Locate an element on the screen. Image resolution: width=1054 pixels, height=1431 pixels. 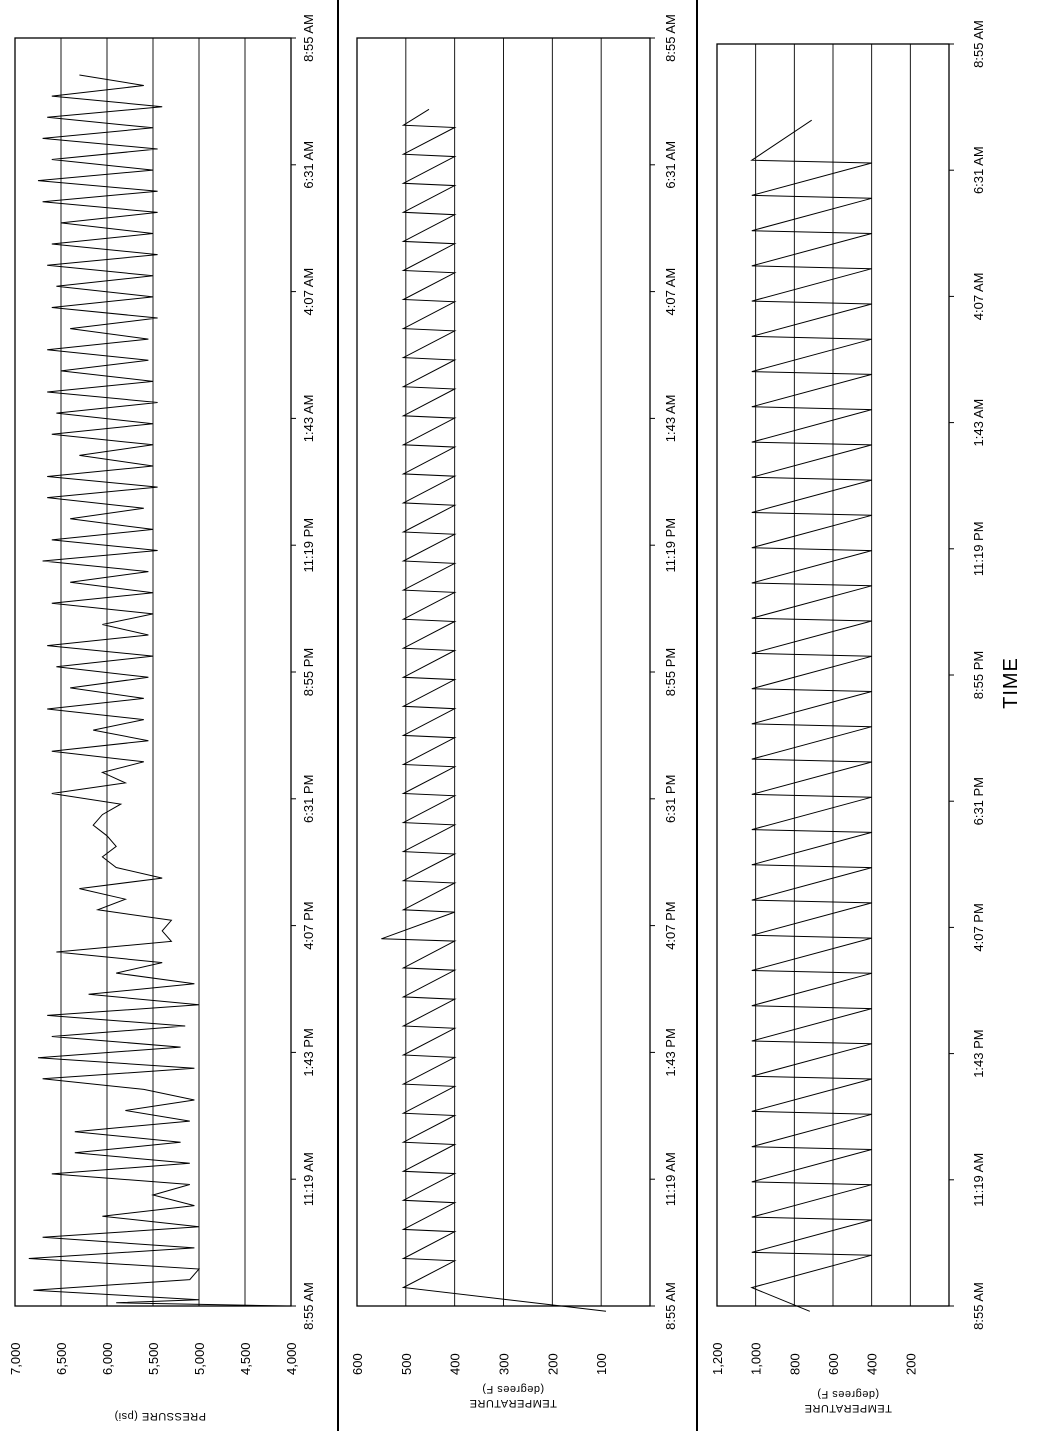
value-tick-label: 4,000 is located at coordinates (291, 1358).